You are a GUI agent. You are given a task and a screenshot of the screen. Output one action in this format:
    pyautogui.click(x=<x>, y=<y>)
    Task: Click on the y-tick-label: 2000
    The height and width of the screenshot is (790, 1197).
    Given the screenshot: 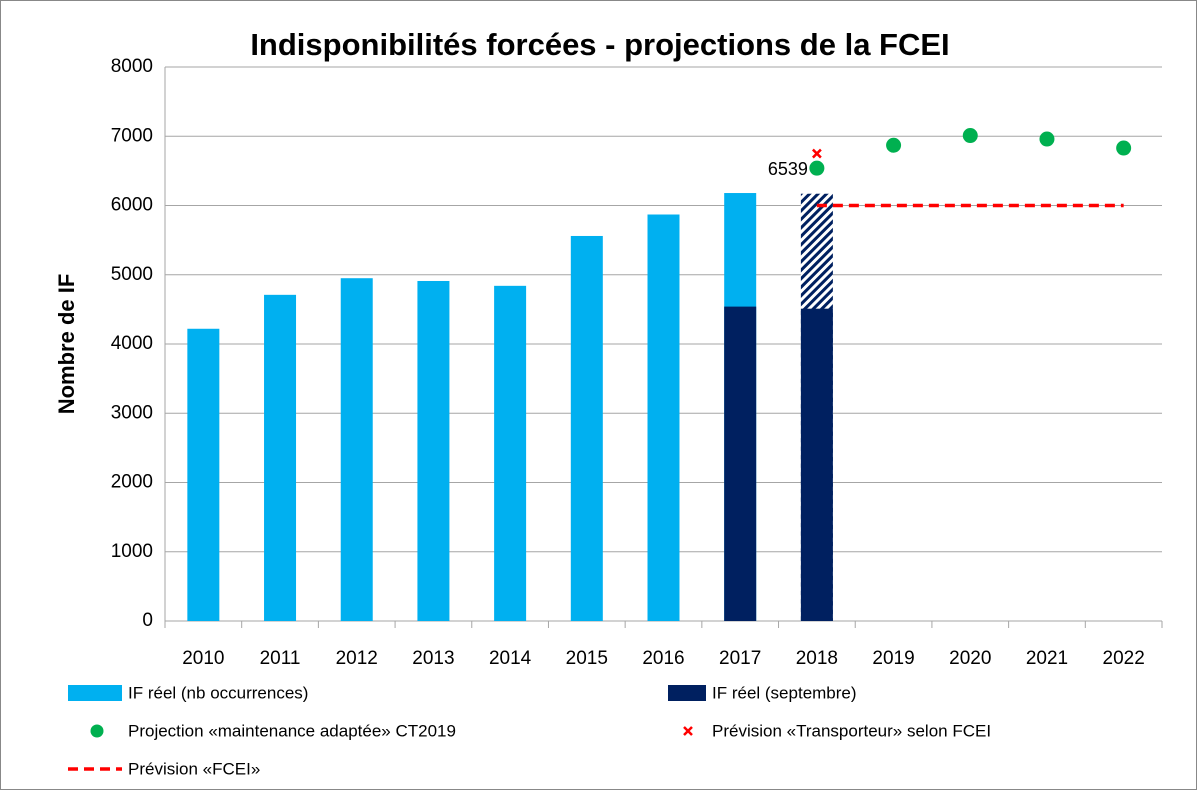 What is the action you would take?
    pyautogui.click(x=132, y=482)
    